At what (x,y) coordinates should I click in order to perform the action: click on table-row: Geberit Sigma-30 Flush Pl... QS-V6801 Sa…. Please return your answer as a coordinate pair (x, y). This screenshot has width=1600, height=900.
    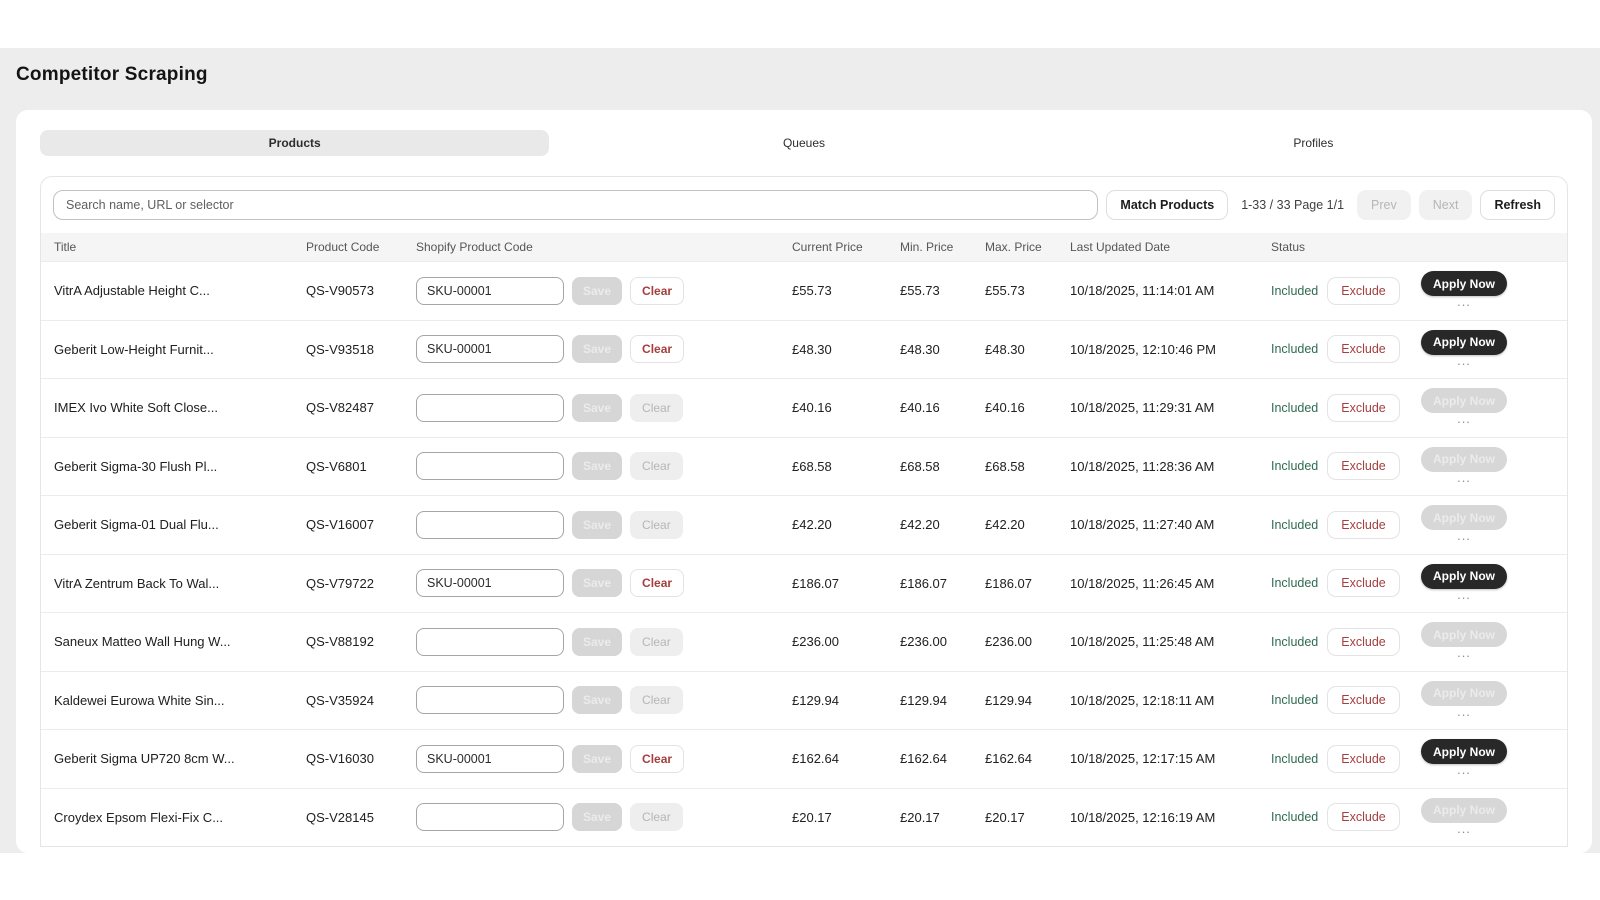
    Looking at the image, I should click on (804, 466).